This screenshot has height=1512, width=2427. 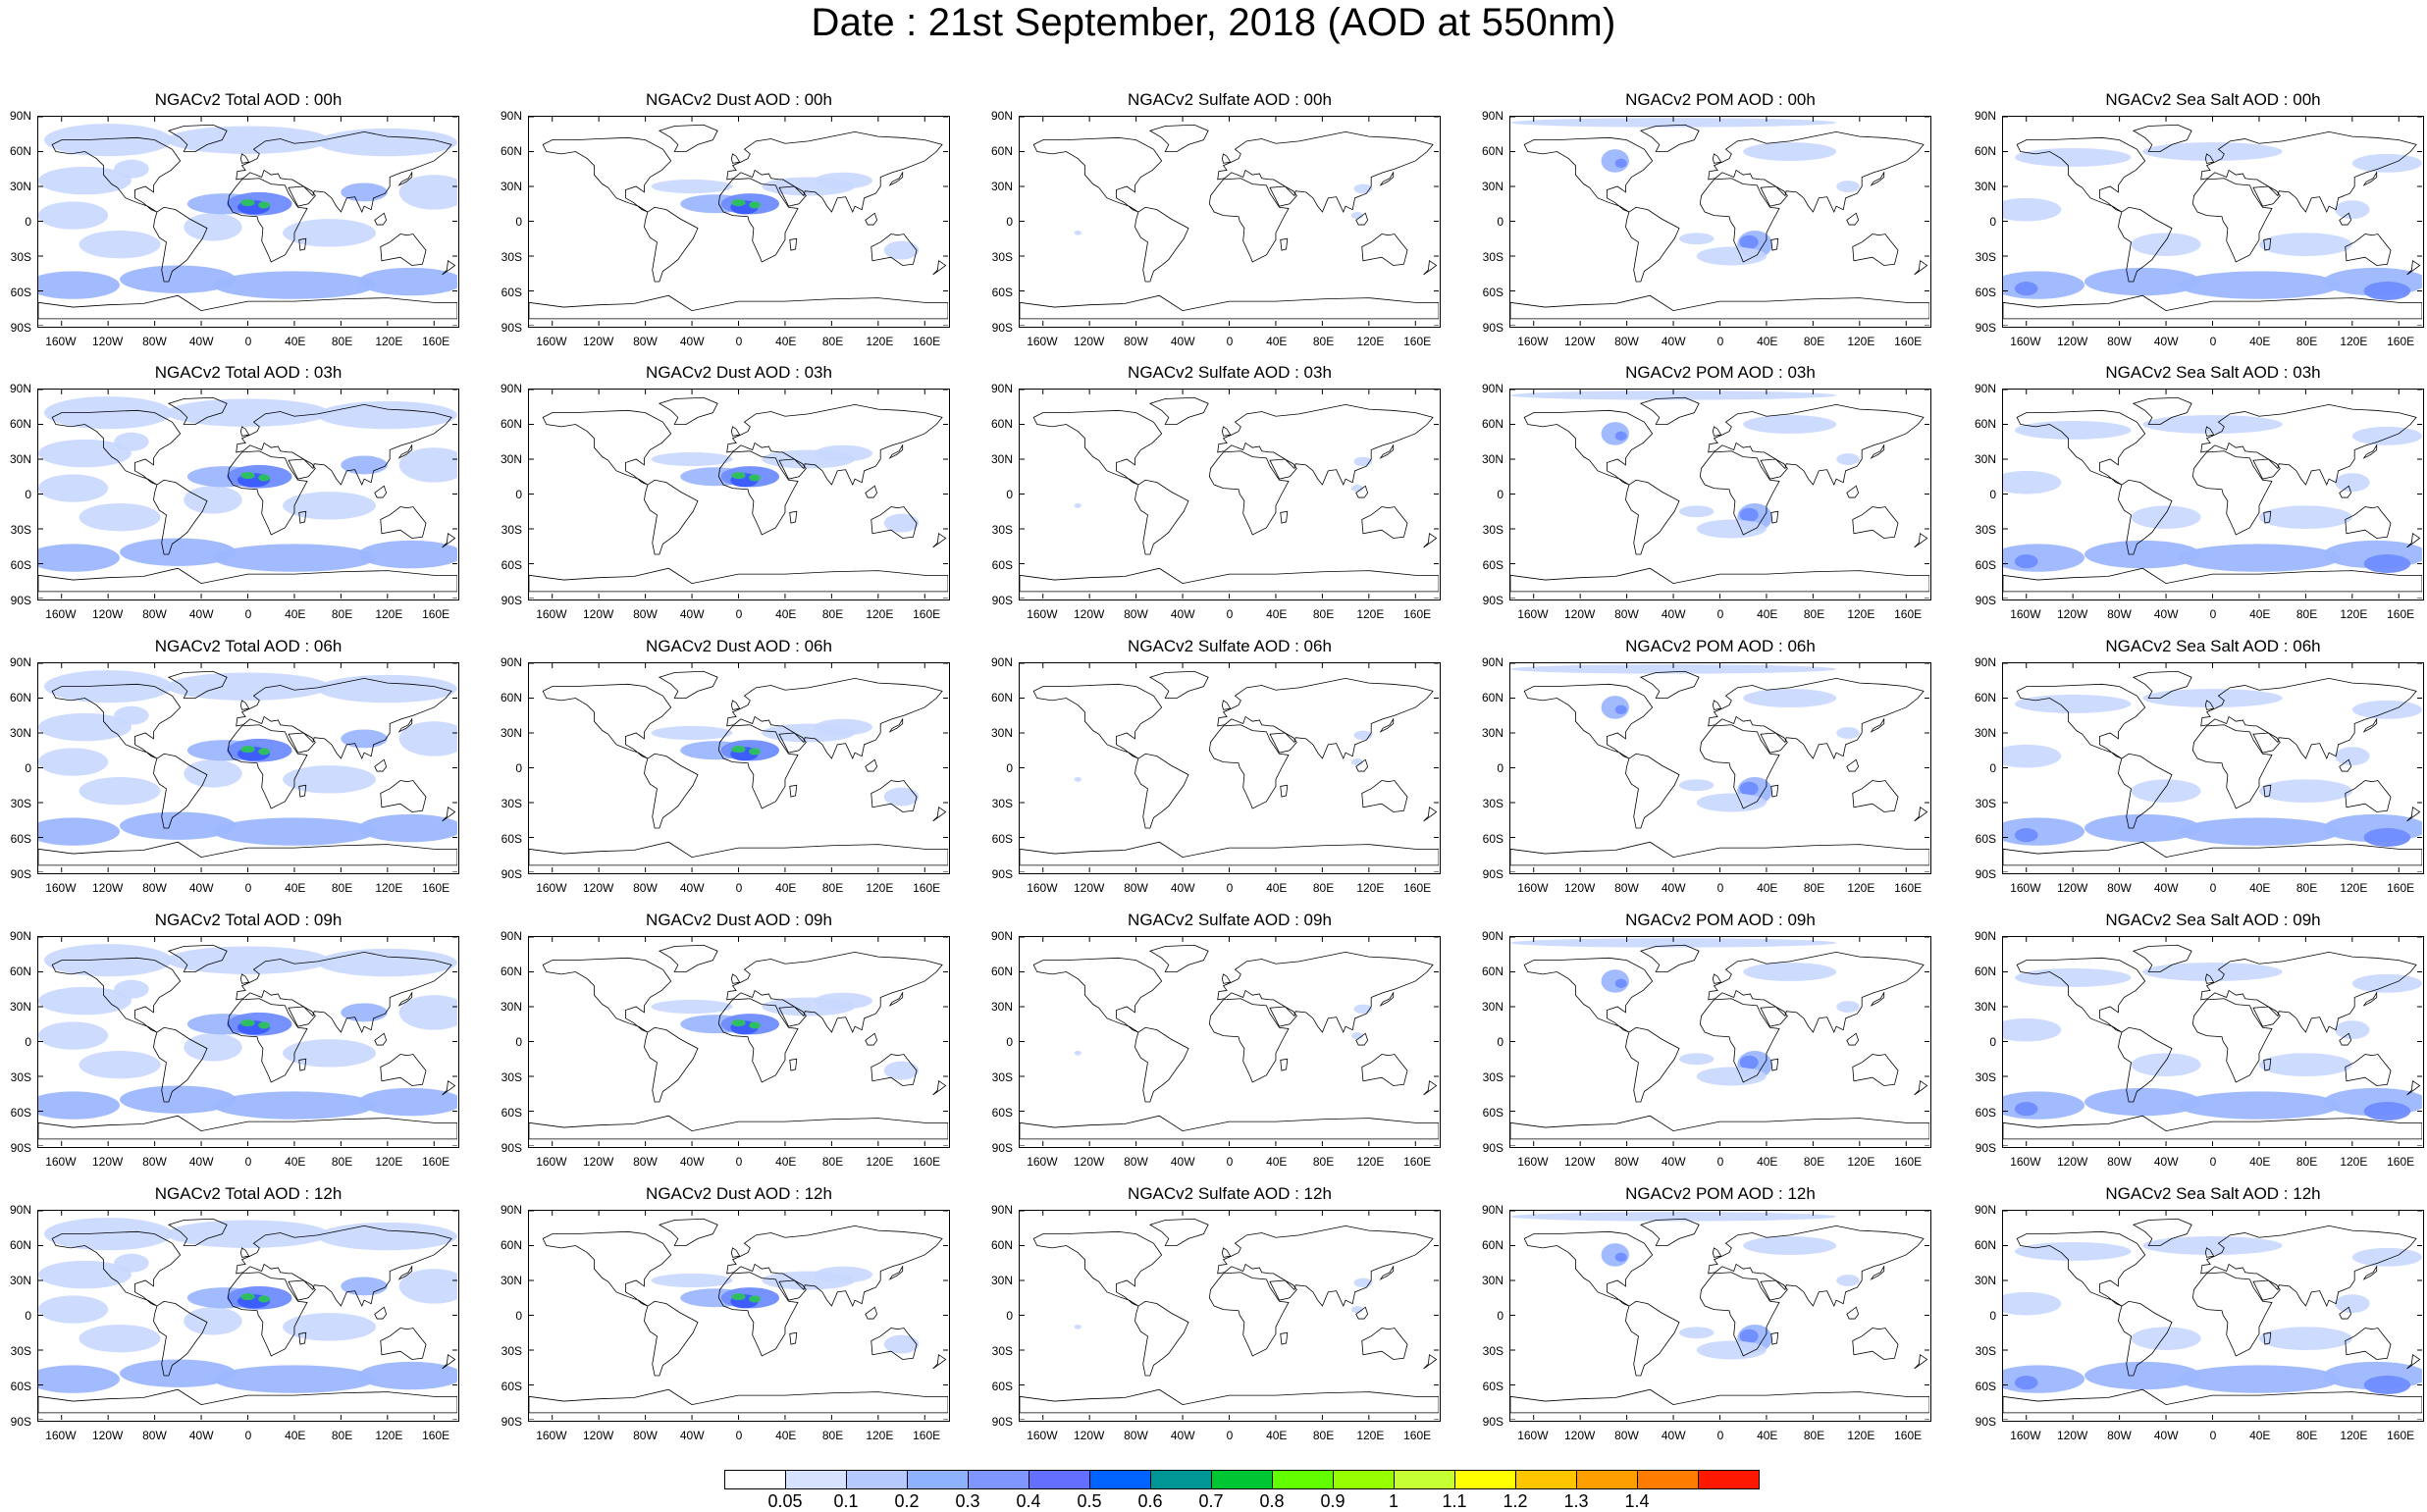 I want to click on coastline-samerica, so click(x=1652, y=517).